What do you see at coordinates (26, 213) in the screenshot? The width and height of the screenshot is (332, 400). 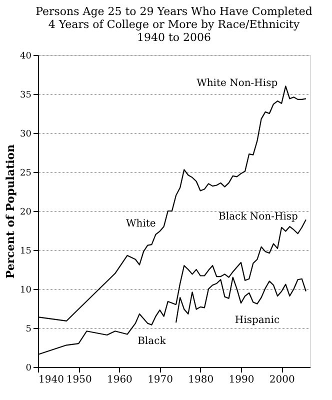 I see `y-tick-label: 20` at bounding box center [26, 213].